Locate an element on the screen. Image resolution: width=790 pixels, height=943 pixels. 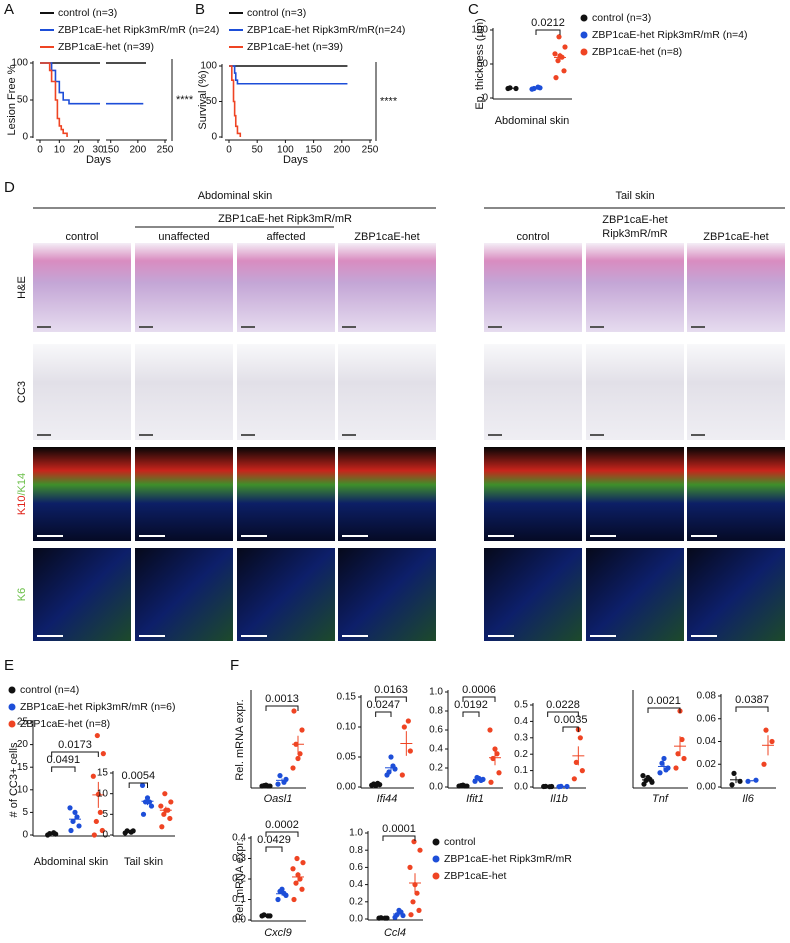
legend-label: ZBP1caE-het (n=8) is located at coordinates (637, 52).